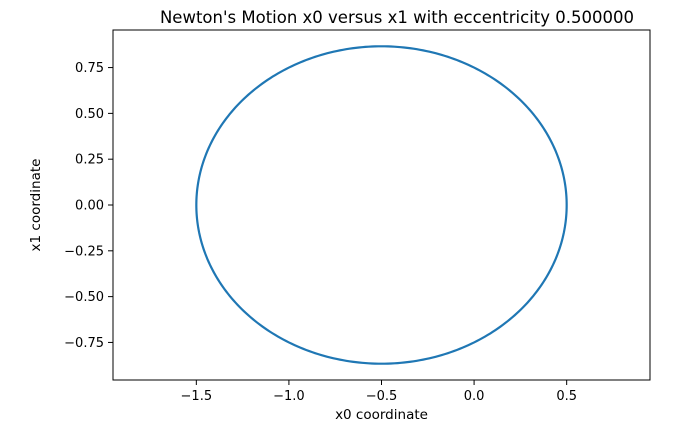 The width and height of the screenshot is (682, 442). I want to click on x-tick-label: 0.5, so click(566, 396).